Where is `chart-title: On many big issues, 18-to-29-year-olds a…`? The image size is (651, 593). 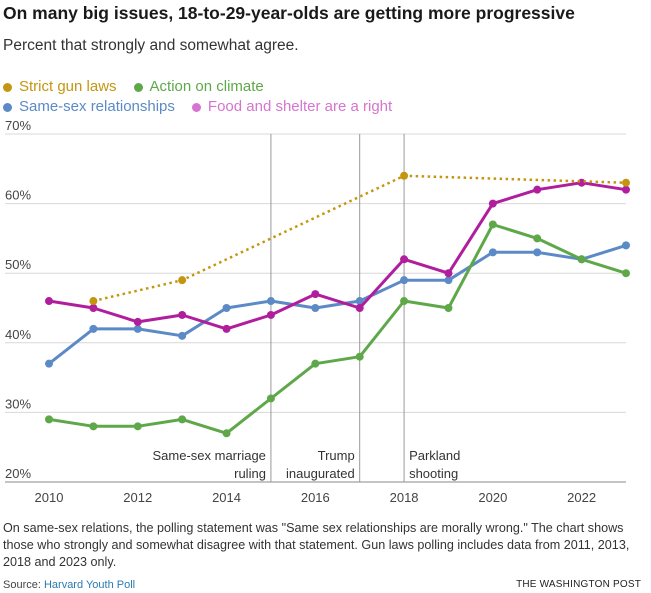
chart-title: On many big issues, 18-to-29-year-olds a… is located at coordinates (289, 13).